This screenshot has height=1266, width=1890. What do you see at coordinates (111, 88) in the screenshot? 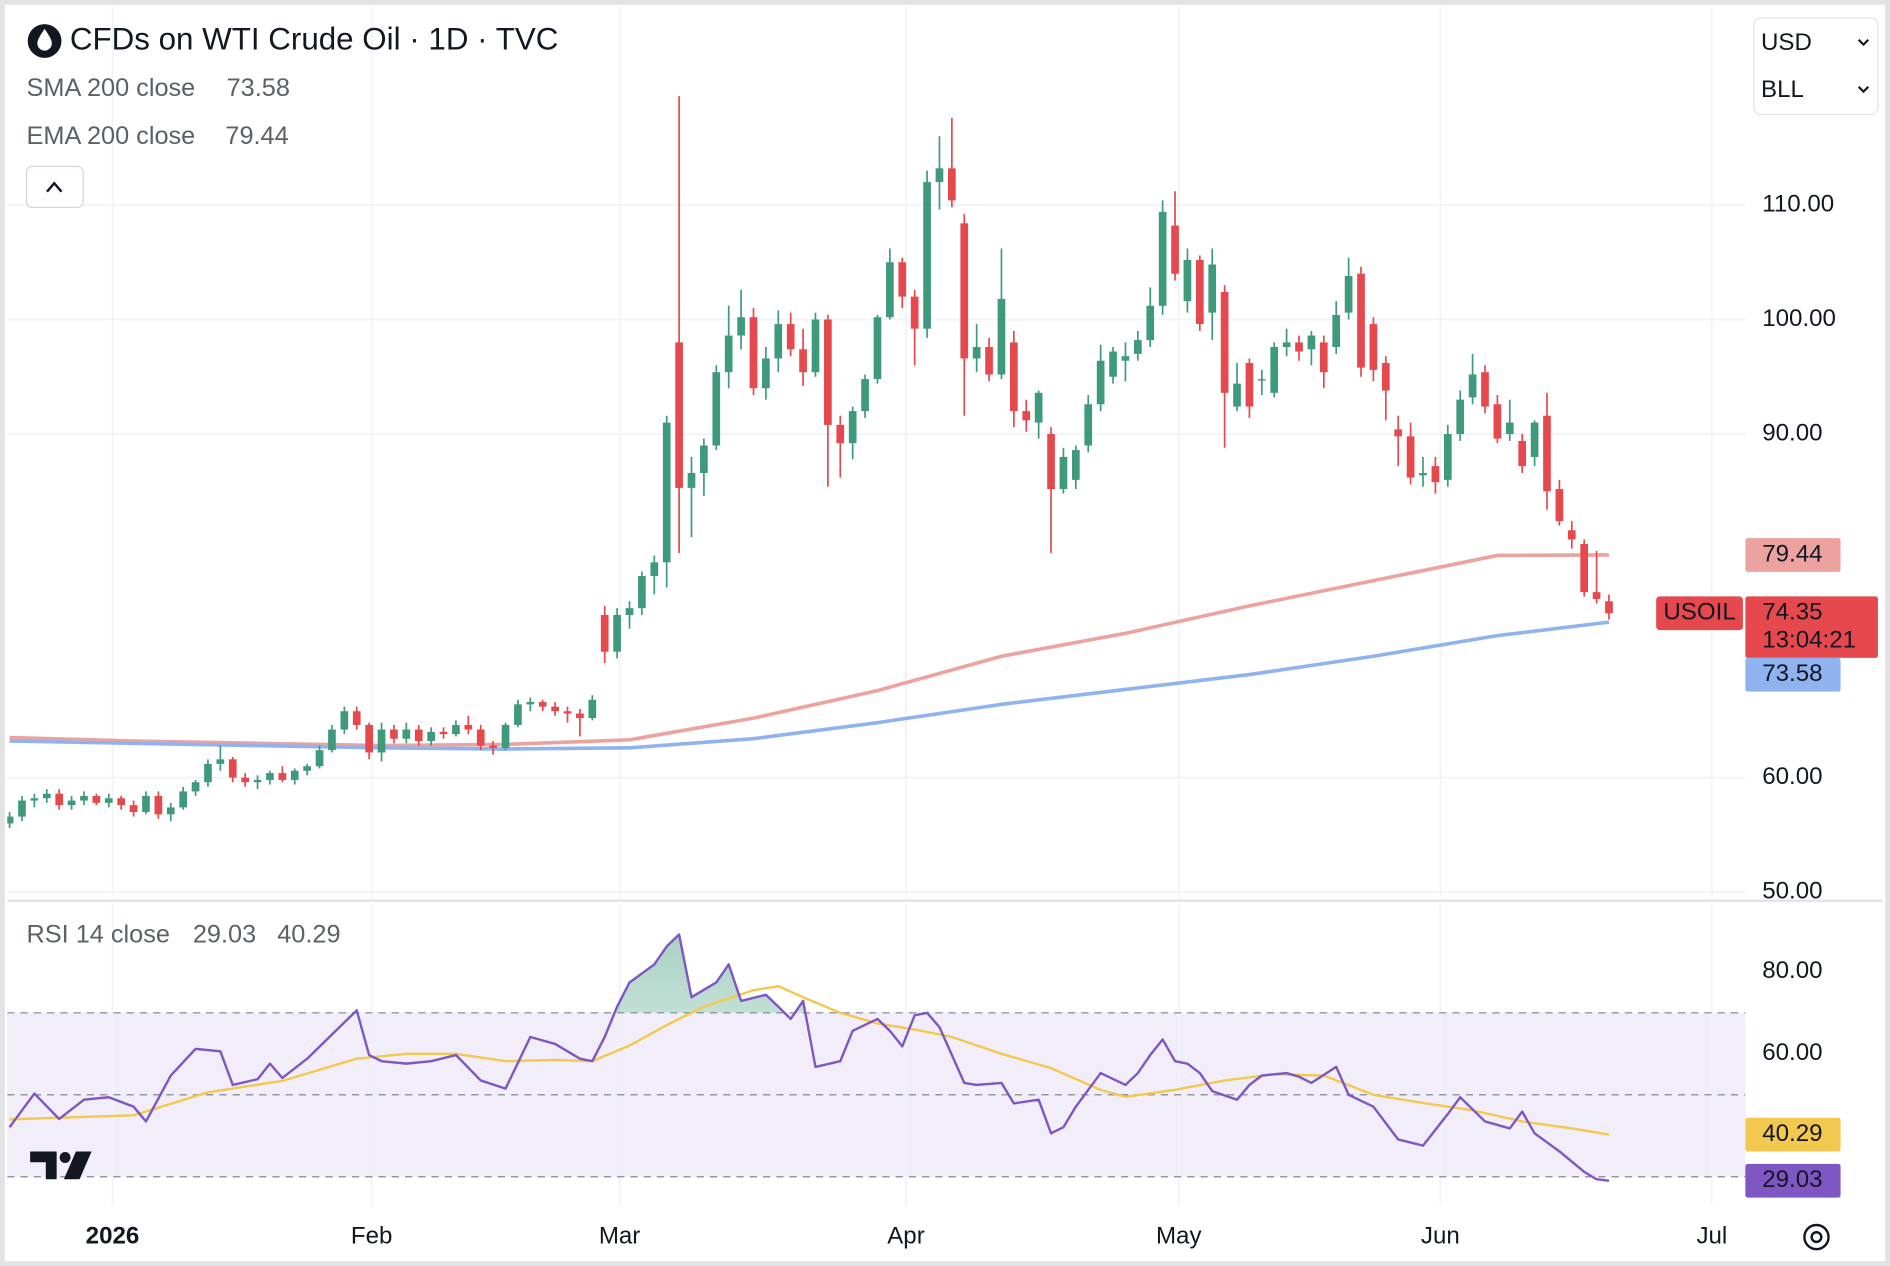
I see `legend-label: SMA 200 close` at bounding box center [111, 88].